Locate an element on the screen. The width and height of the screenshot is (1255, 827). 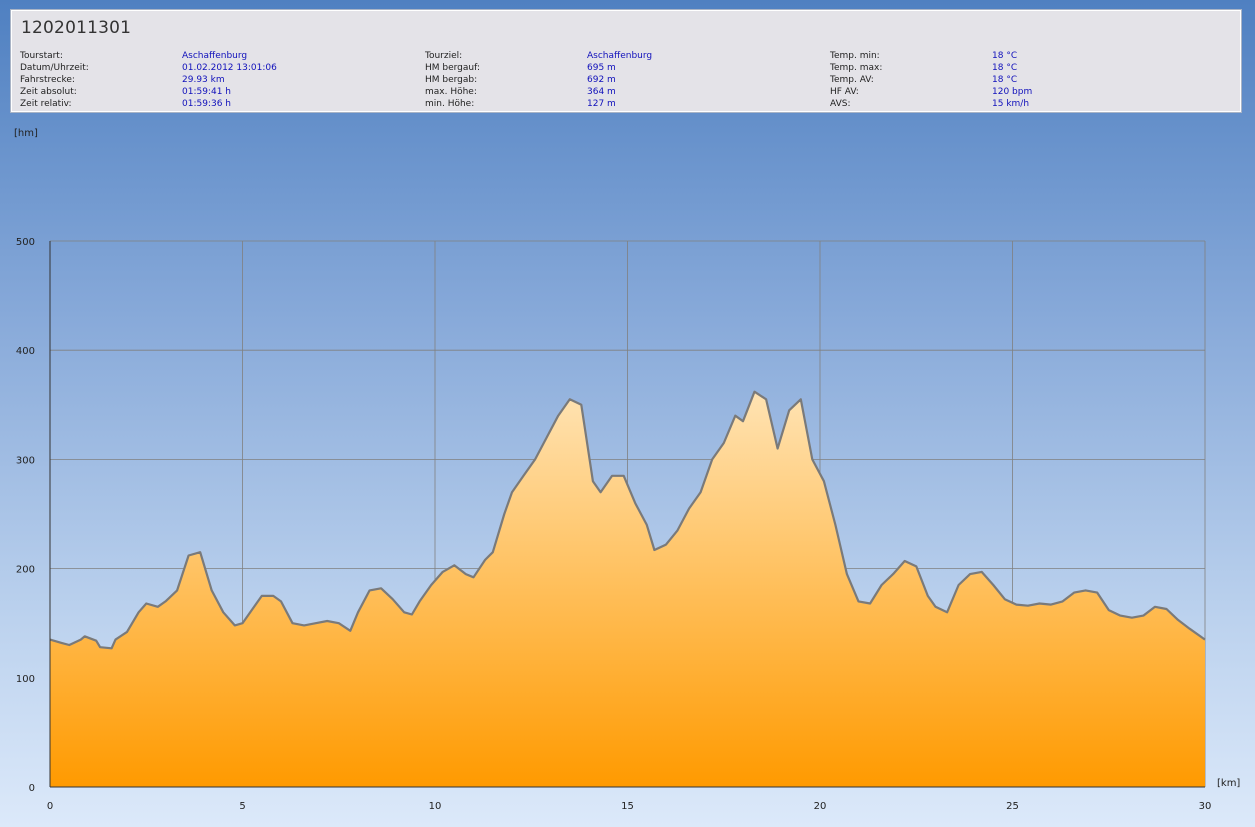
label-avs: AVS: is located at coordinates (840, 104).